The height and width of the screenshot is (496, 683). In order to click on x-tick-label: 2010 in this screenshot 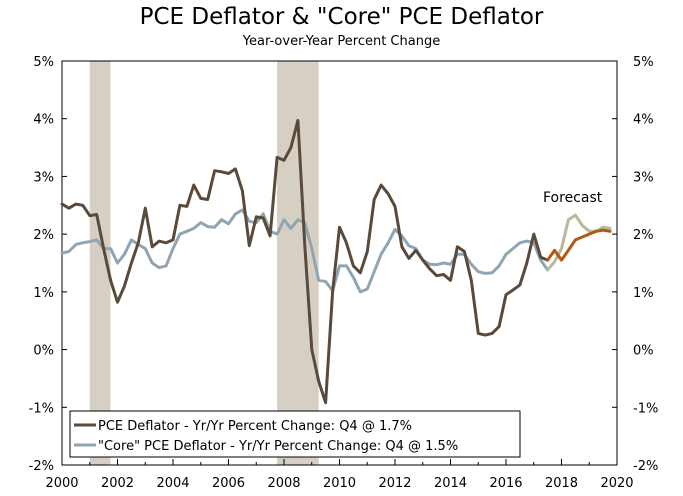, I will do `click(339, 483)`.